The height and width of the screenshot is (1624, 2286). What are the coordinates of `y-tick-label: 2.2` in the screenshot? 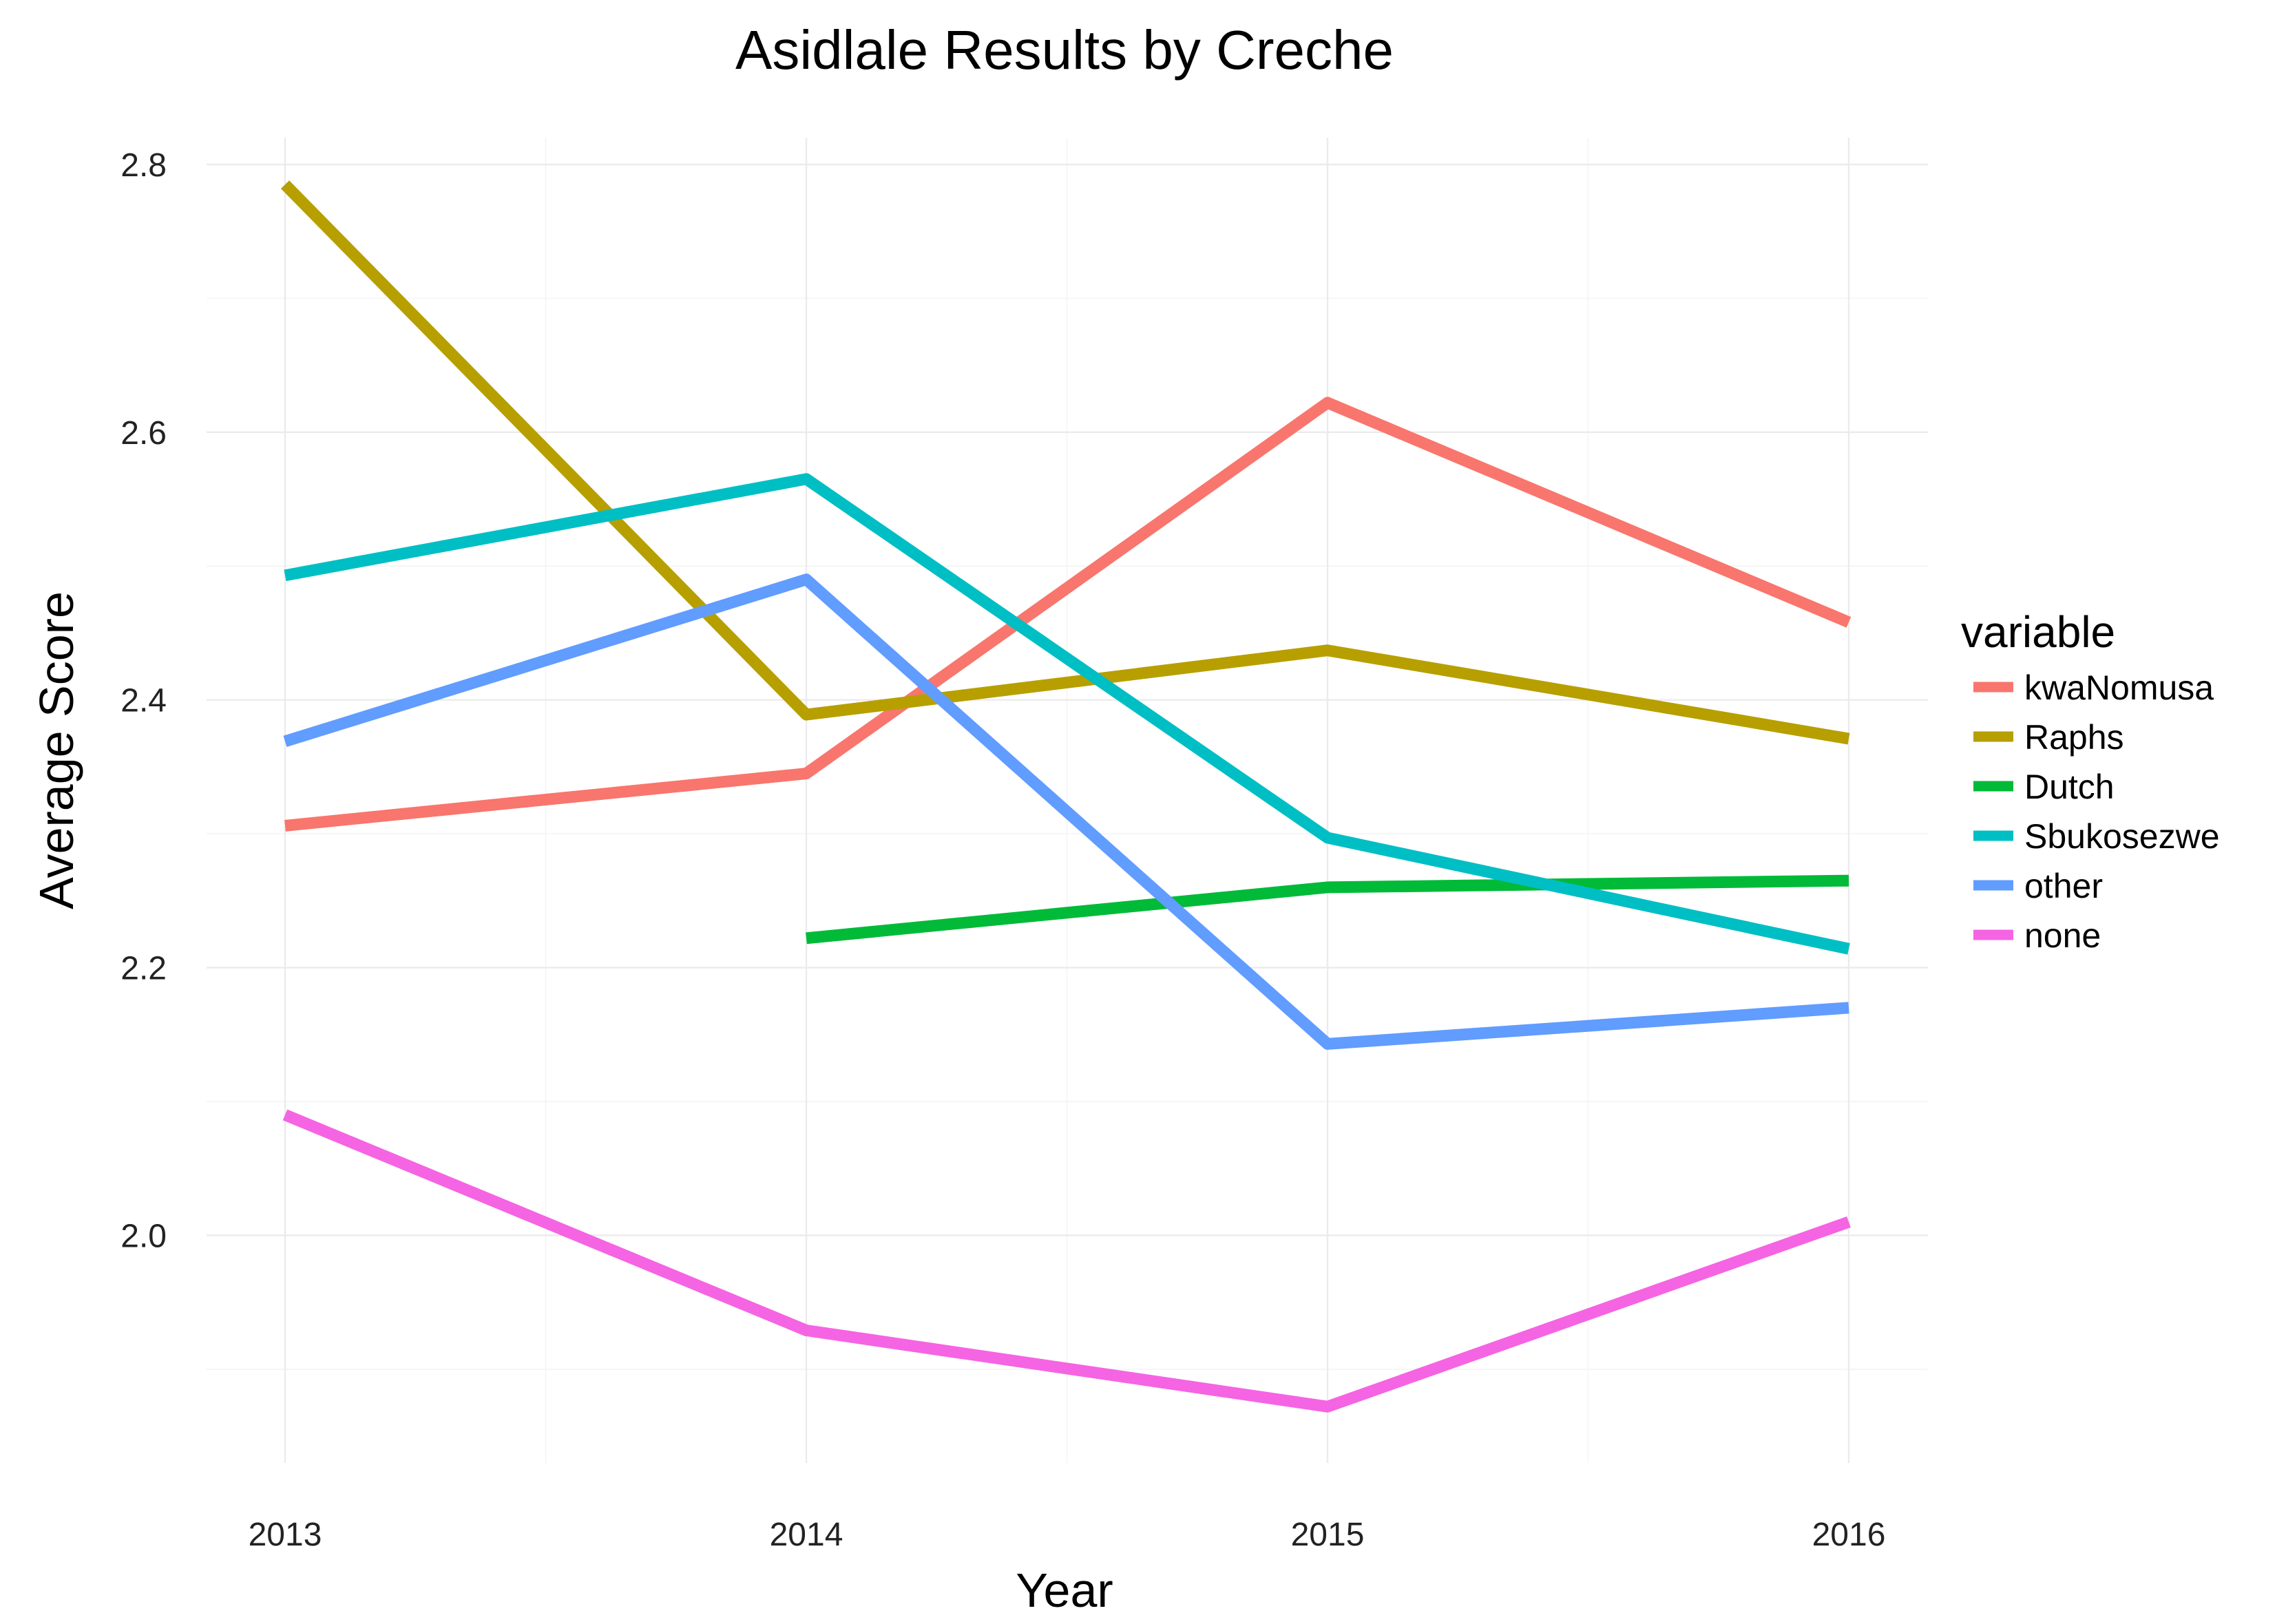 It's located at (143, 969).